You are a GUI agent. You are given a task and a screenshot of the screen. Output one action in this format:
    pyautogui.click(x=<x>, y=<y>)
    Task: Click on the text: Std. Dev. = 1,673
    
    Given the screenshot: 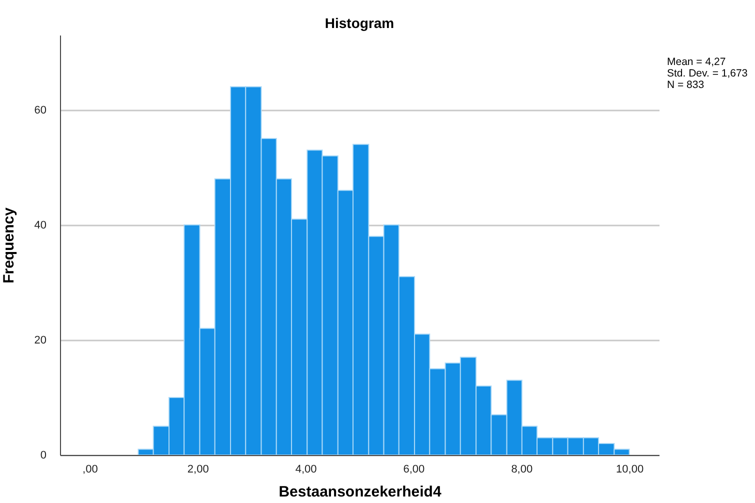 What is the action you would take?
    pyautogui.click(x=707, y=73)
    